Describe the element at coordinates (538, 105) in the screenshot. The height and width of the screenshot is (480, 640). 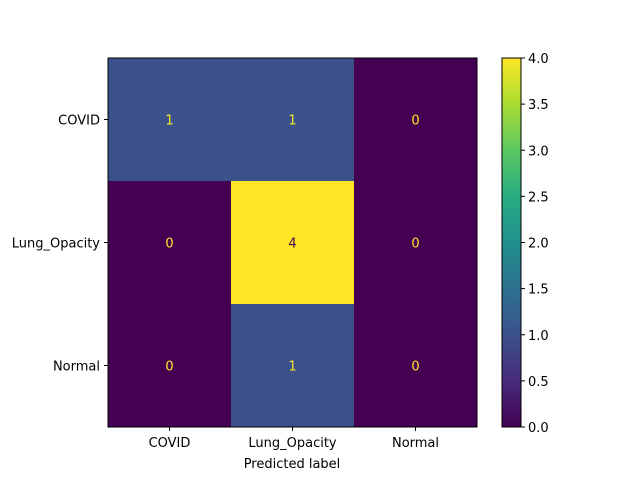
I see `colorbar-tick-label: 3.5` at that location.